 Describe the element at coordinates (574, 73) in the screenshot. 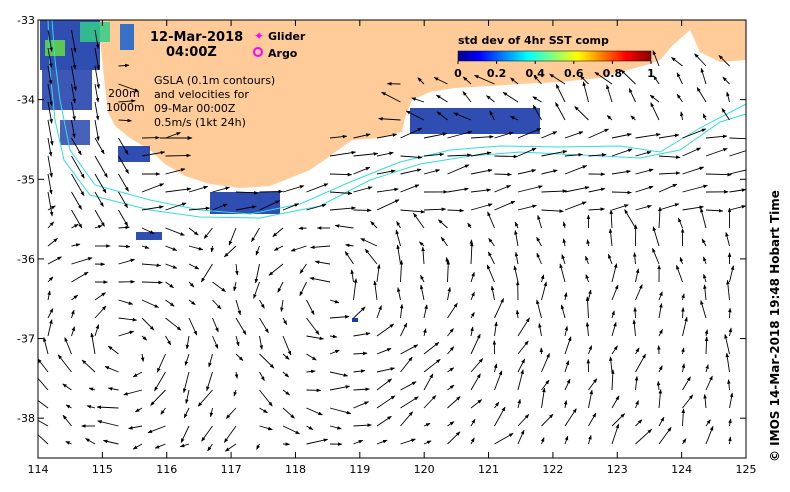

I see `colorbar-tick-label: 0.6` at that location.